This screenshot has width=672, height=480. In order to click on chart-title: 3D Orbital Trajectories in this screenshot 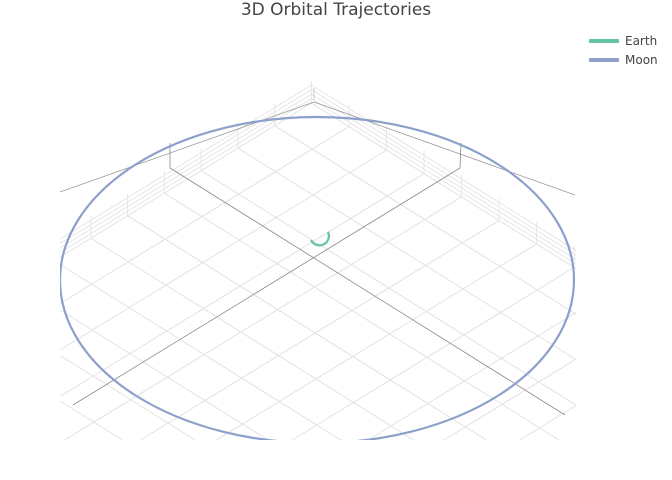, I will do `click(336, 10)`.